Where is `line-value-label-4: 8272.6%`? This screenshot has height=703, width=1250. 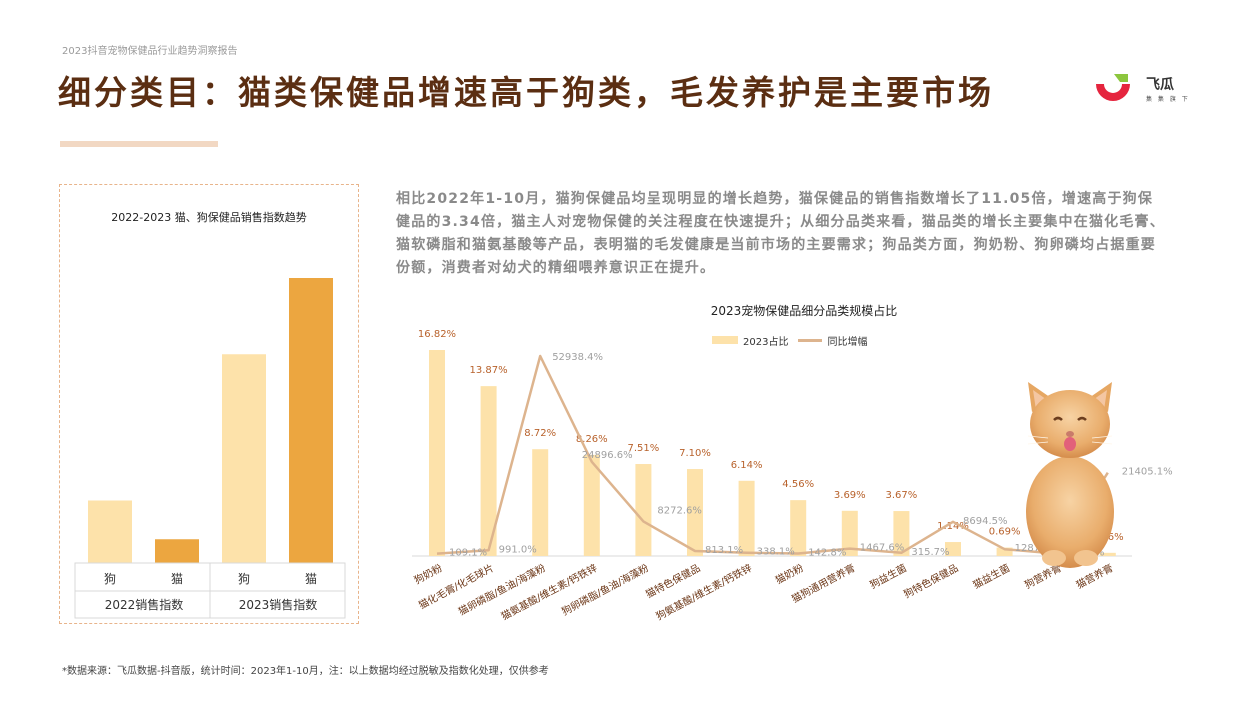 line-value-label-4: 8272.6% is located at coordinates (679, 510).